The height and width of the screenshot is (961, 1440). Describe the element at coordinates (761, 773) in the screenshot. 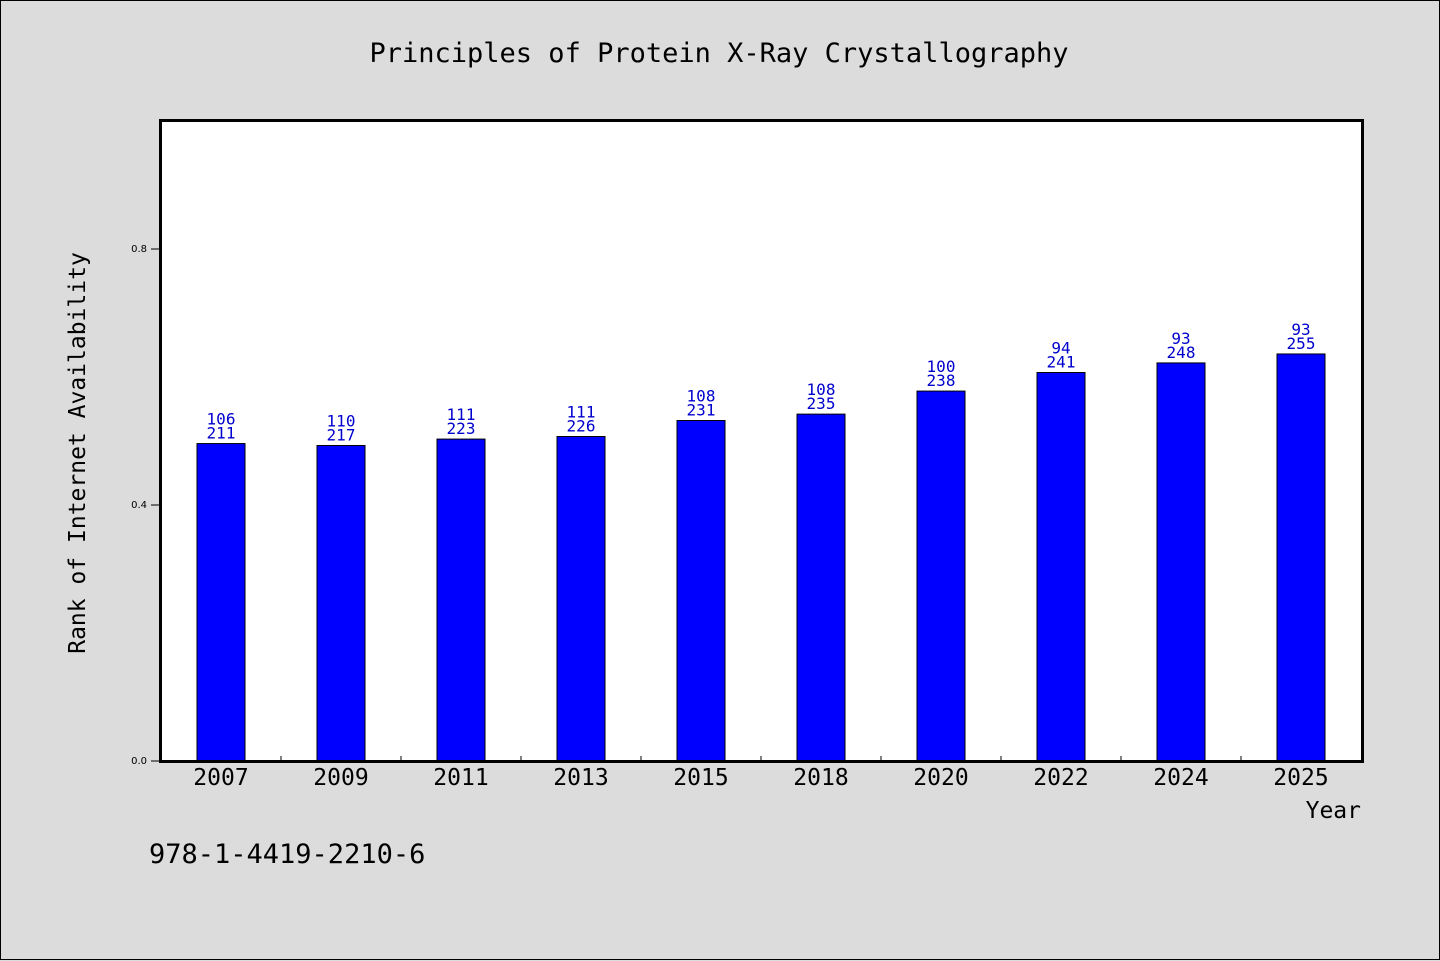

I see `x-ticks-group: 2007 2009 2011 2013 2015 2018 2020 2022 2024 2025` at that location.